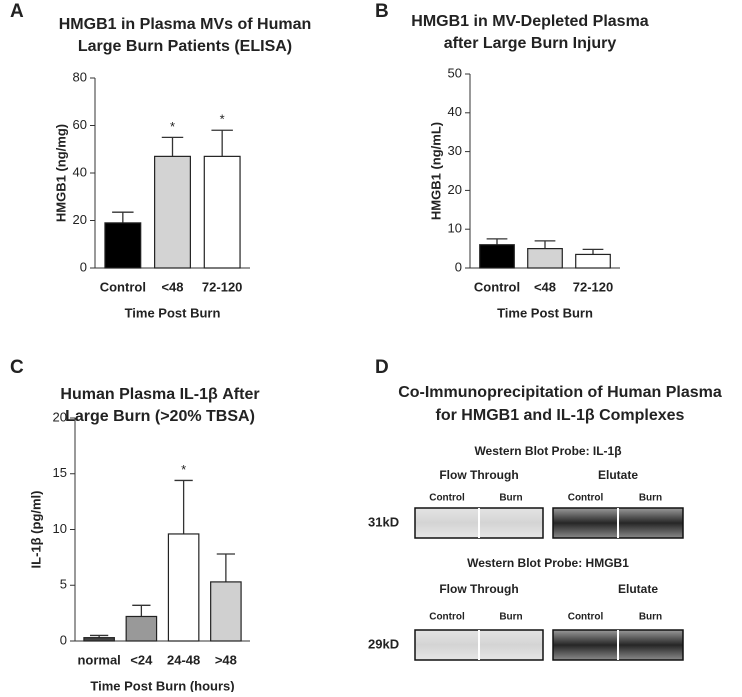  I want to click on panel-label: C, so click(17, 367).